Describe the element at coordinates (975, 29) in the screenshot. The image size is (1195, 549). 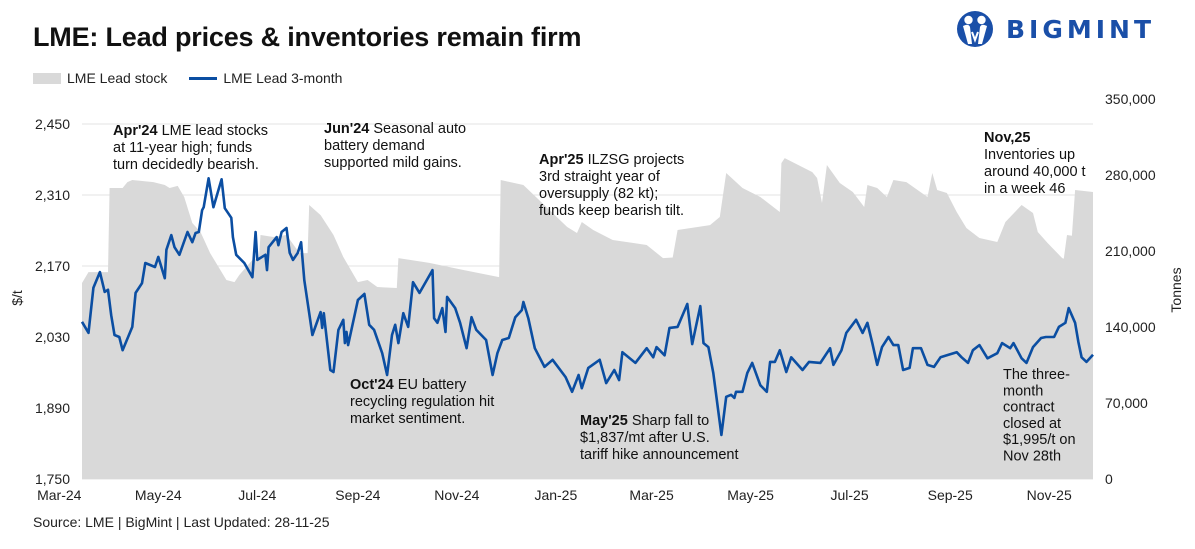
I see `people-logo-icon` at that location.